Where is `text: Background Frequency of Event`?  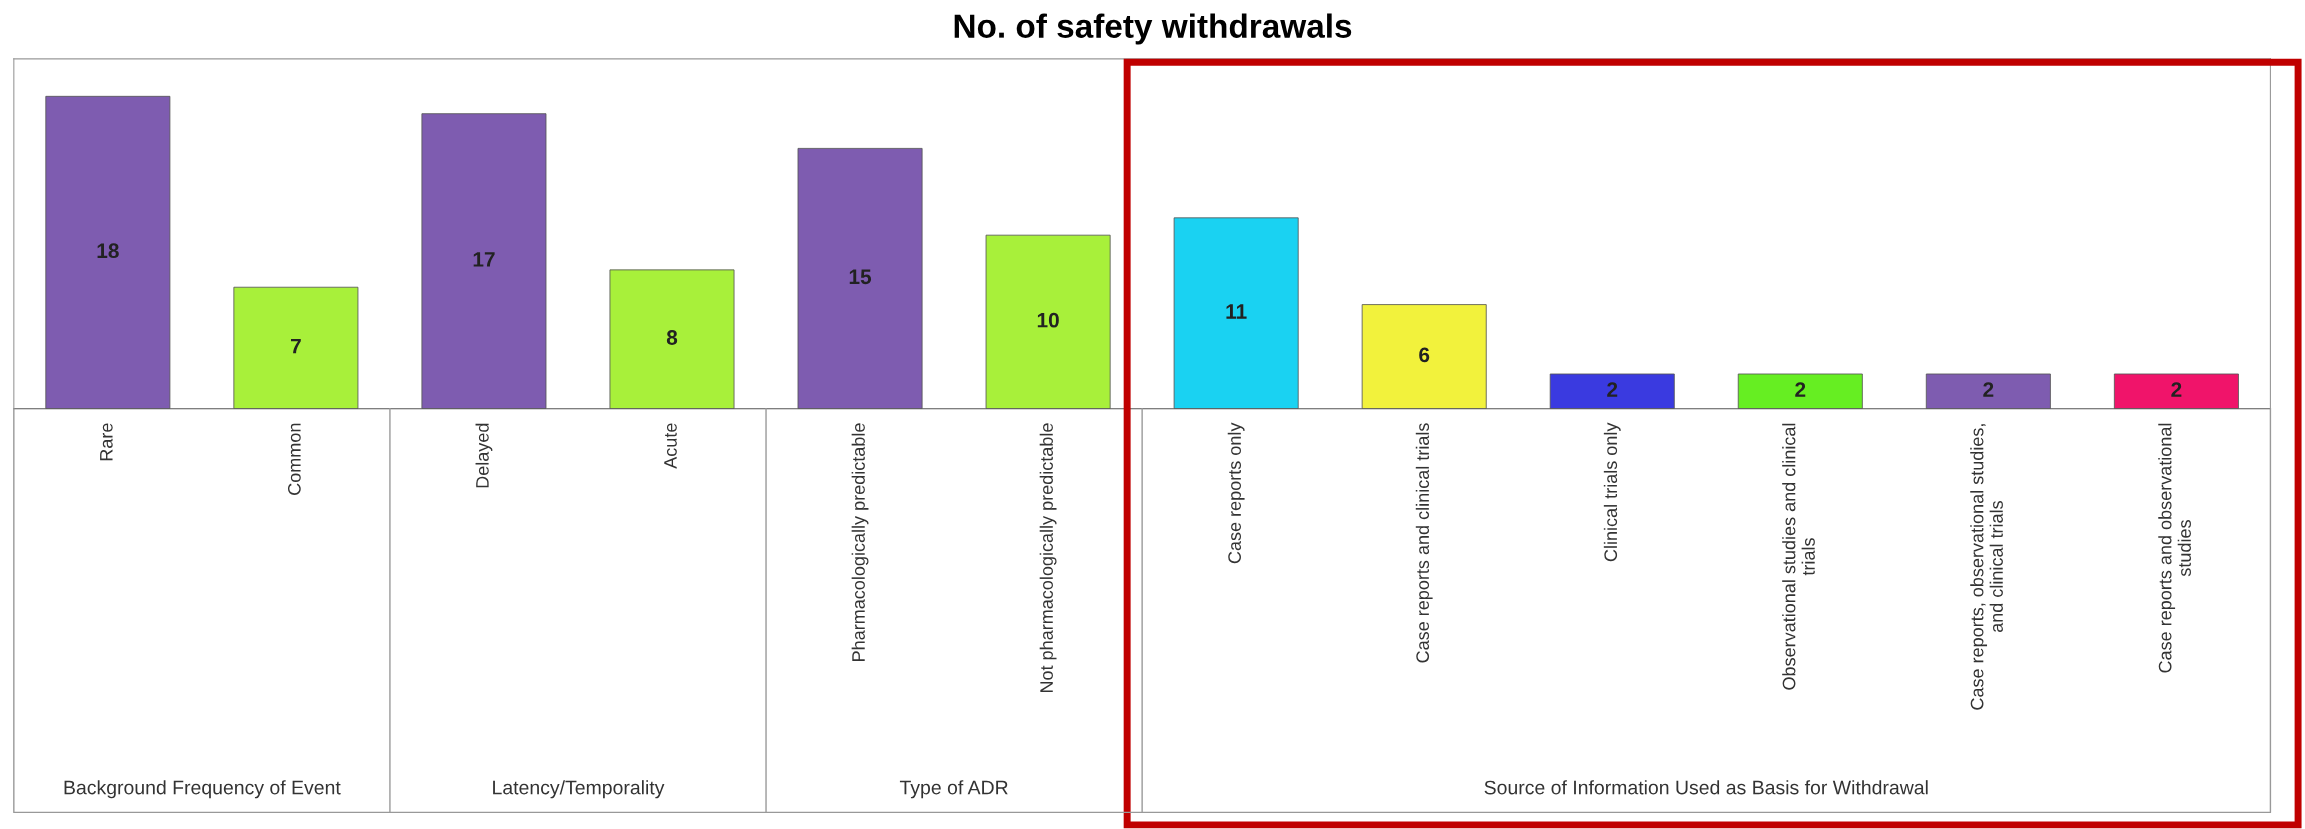
text: Background Frequency of Event is located at coordinates (202, 789).